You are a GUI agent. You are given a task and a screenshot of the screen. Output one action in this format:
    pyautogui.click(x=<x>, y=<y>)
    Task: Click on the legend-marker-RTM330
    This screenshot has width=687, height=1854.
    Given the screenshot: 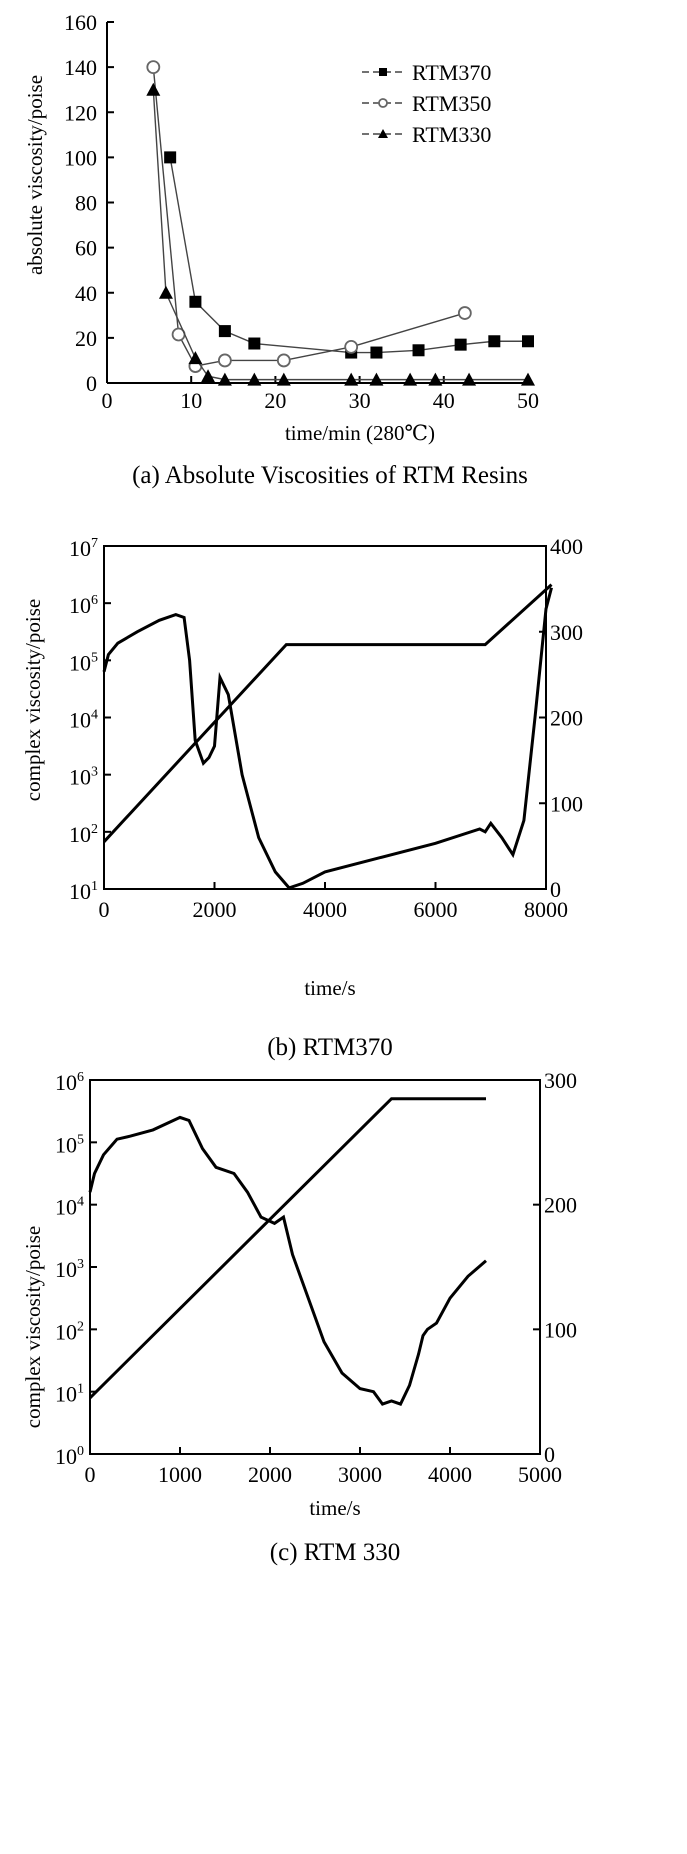 What is the action you would take?
    pyautogui.click(x=383, y=133)
    